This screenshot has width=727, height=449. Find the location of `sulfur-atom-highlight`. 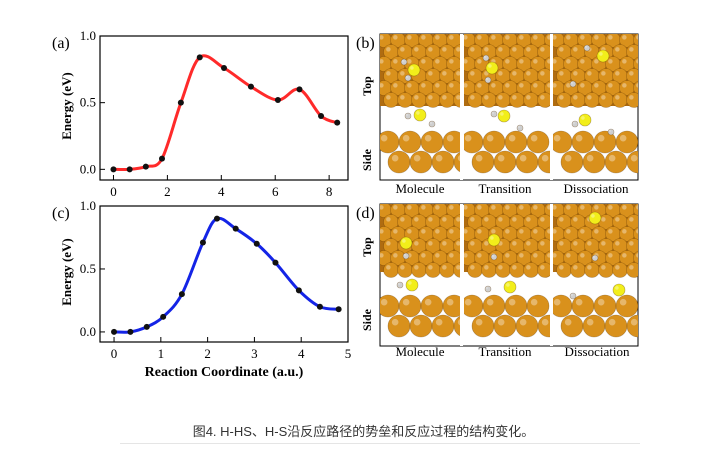

sulfur-atom-highlight is located at coordinates (418, 113).